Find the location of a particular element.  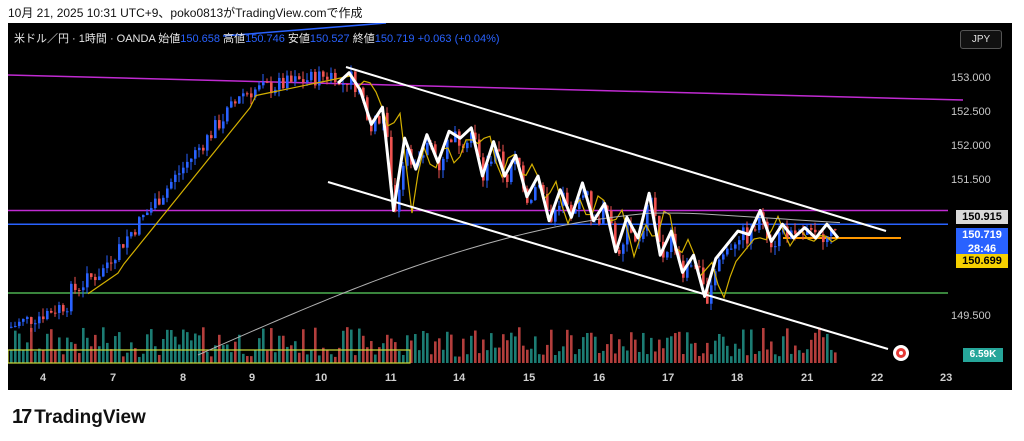

currency-button: JPY is located at coordinates (981, 39).